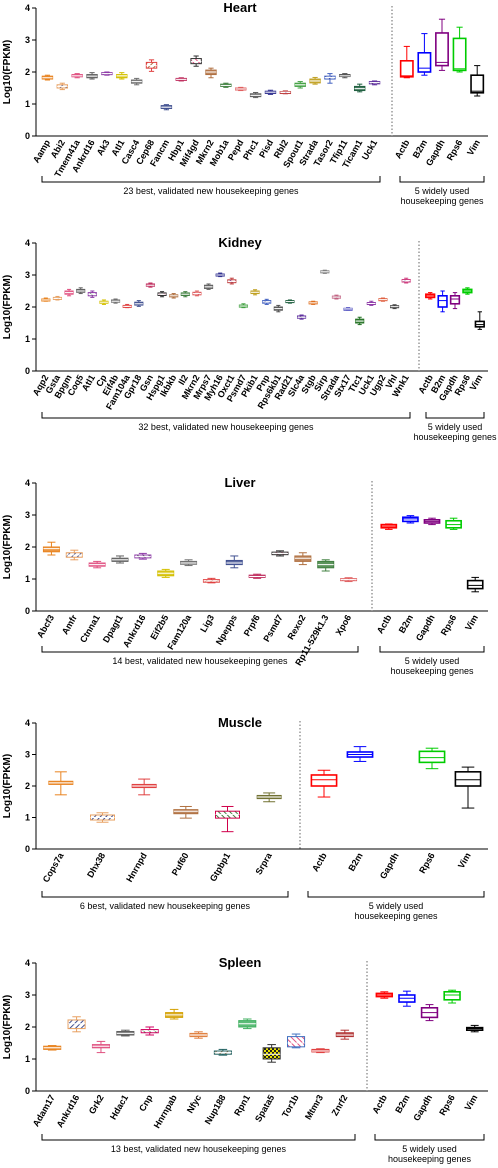 This screenshot has width=498, height=1168. I want to click on box-stx17, so click(348, 309).